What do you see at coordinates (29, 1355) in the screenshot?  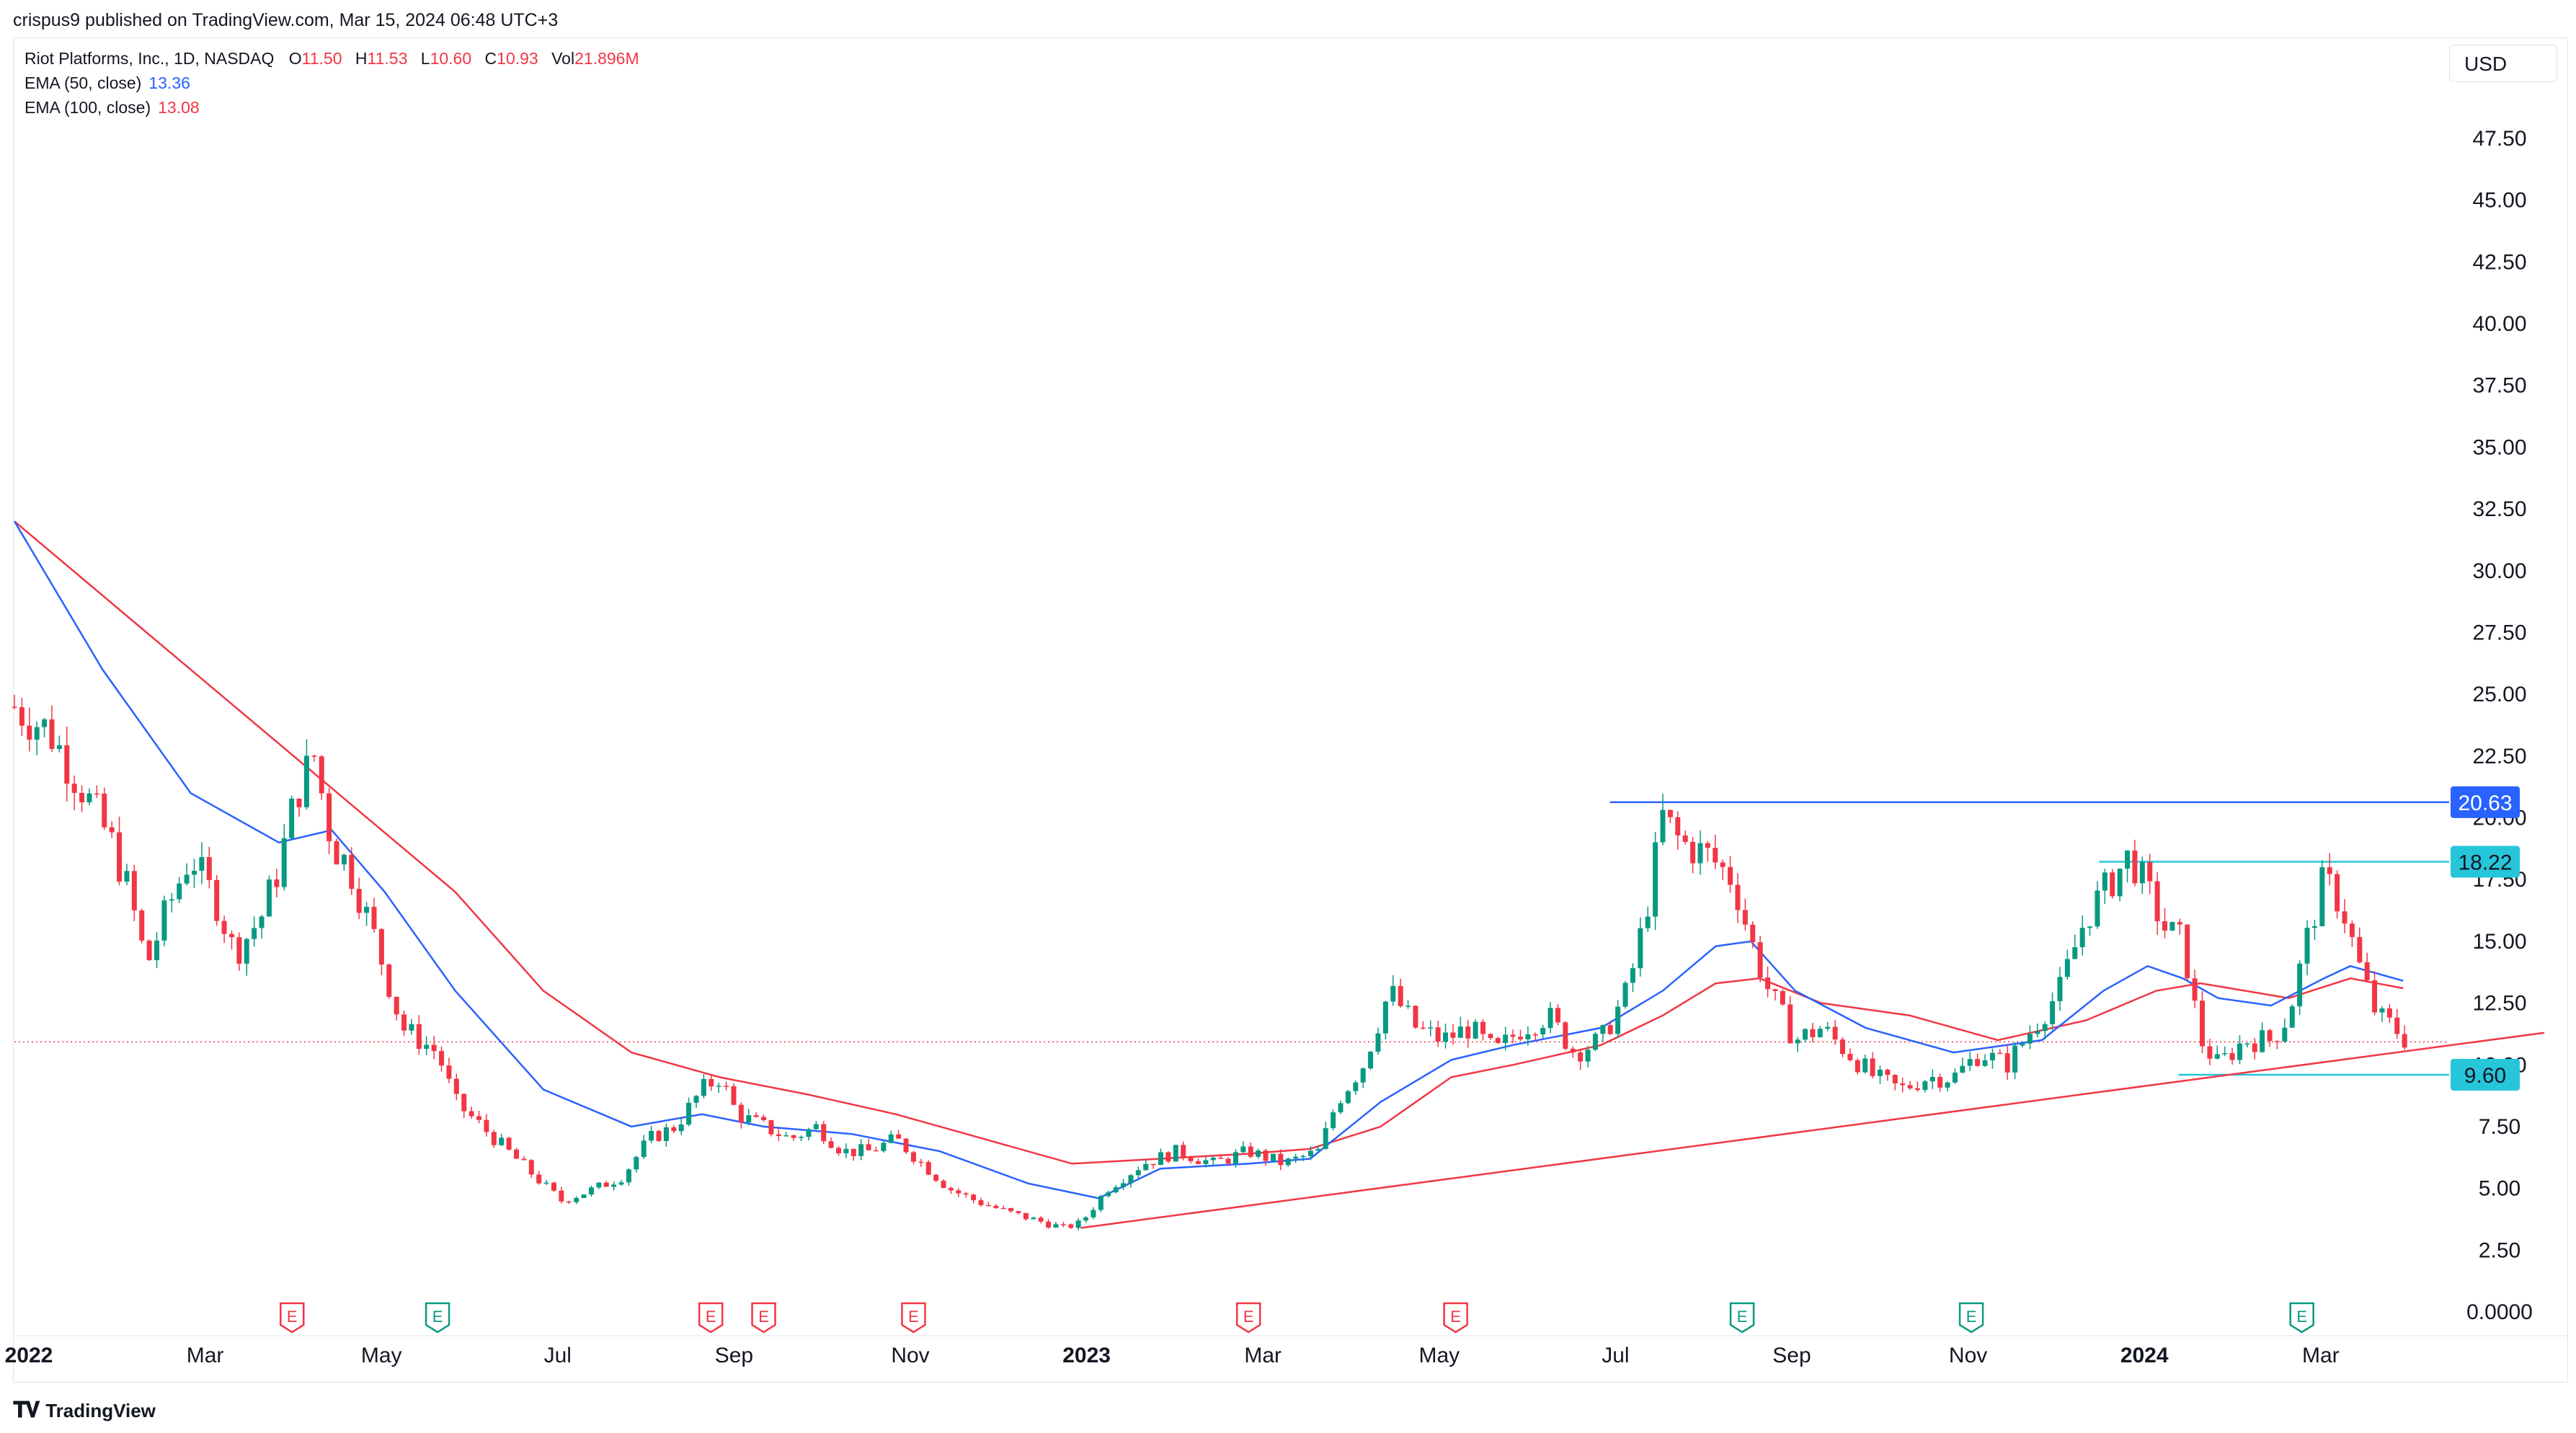 I see `x-tick-label: 2022` at bounding box center [29, 1355].